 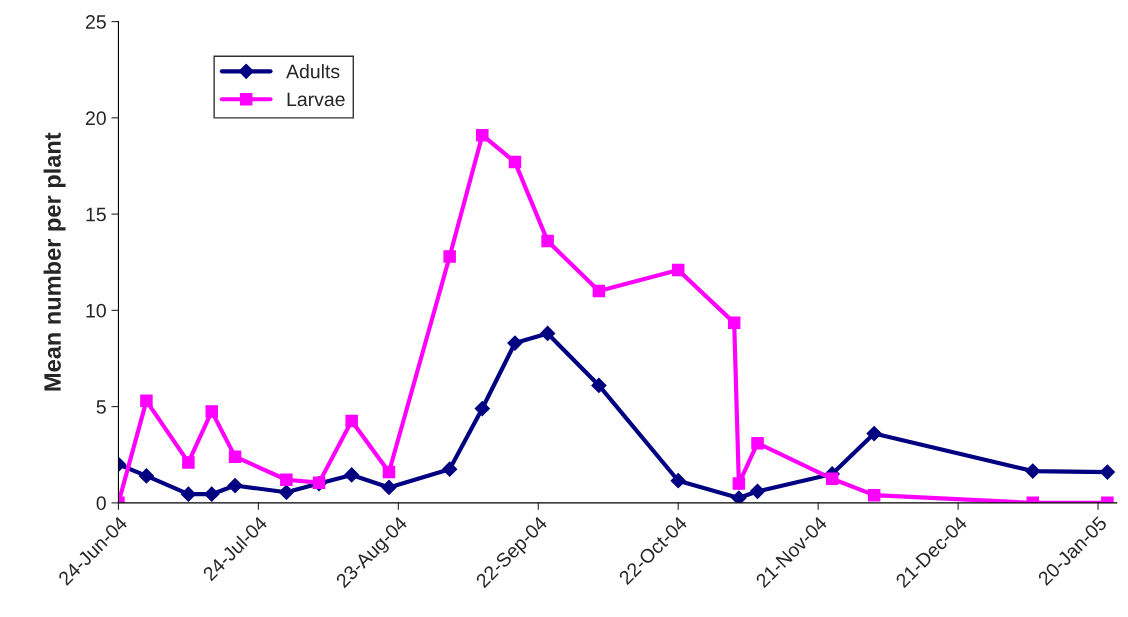 What do you see at coordinates (101, 503) in the screenshot?
I see `y-tick-label: 0` at bounding box center [101, 503].